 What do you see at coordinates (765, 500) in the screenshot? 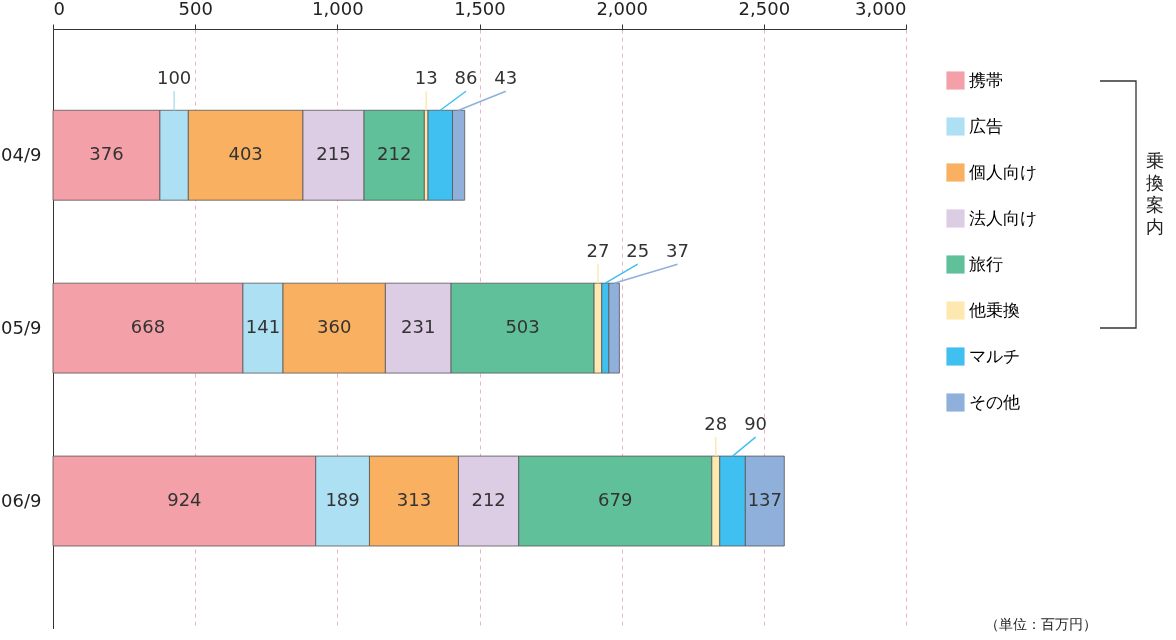
I see `data-label: 137` at bounding box center [765, 500].